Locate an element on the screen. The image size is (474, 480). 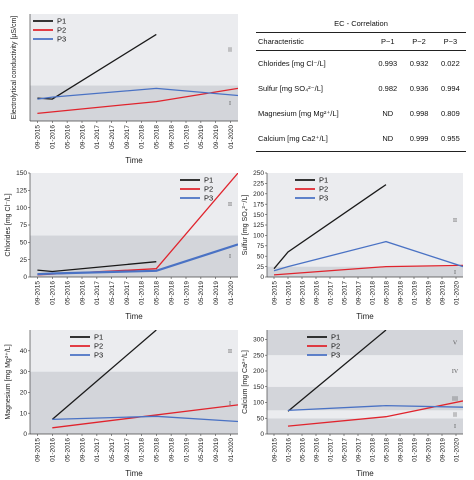
y-axis-title: Magnesium [mg Mg²⁺/L] is located at coordinates (8, 381).